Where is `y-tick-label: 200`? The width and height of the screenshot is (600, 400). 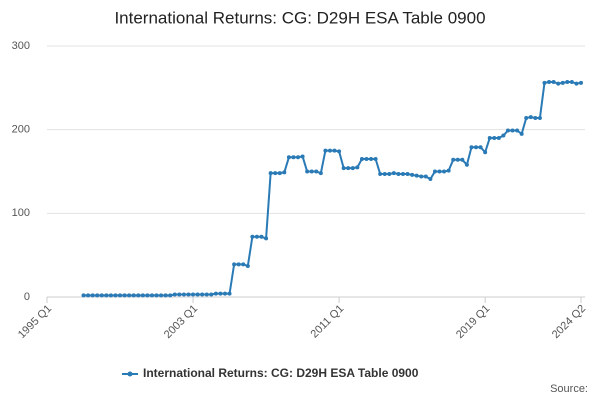
y-tick-label: 200 is located at coordinates (21, 130).